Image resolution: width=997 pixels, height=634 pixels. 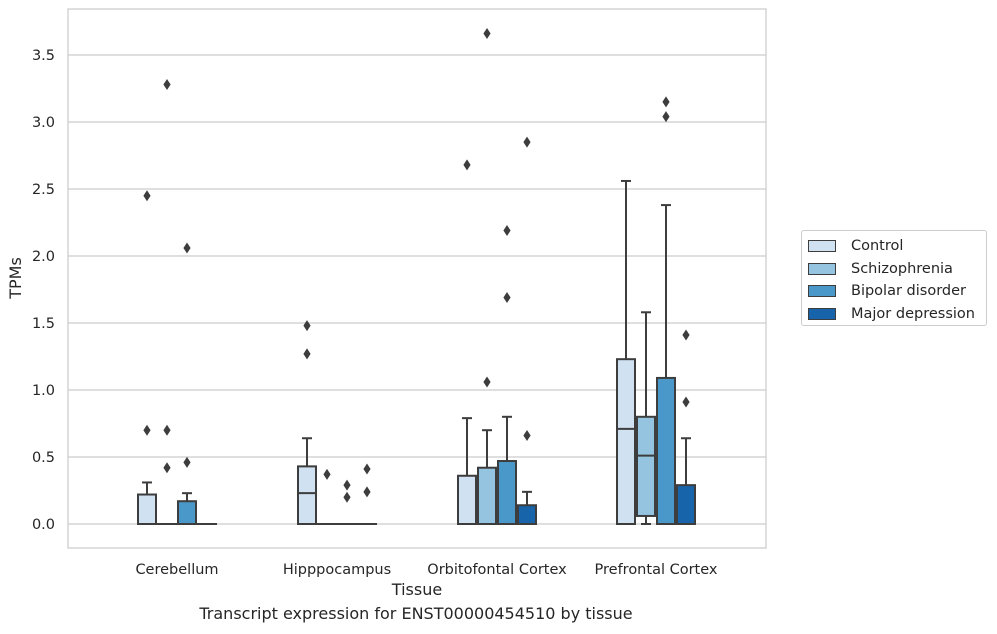 I want to click on legend-swatch-major-depression, so click(x=822, y=313).